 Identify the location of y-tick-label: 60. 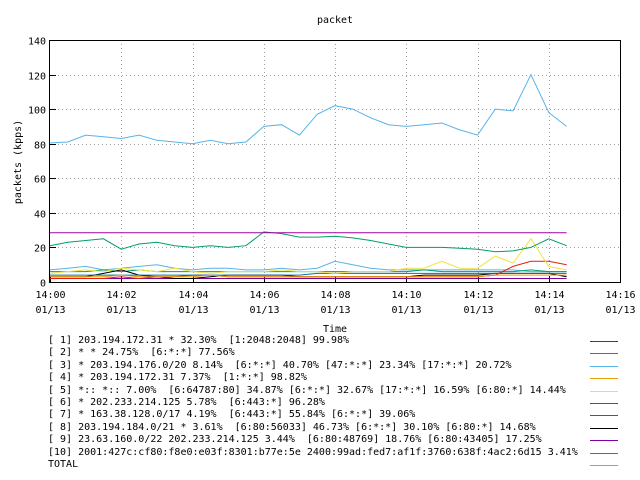
(40, 180).